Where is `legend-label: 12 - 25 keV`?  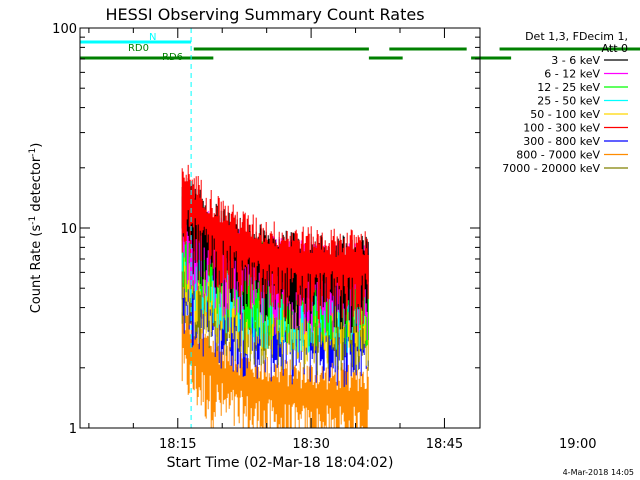 legend-label: 12 - 25 keV is located at coordinates (568, 87).